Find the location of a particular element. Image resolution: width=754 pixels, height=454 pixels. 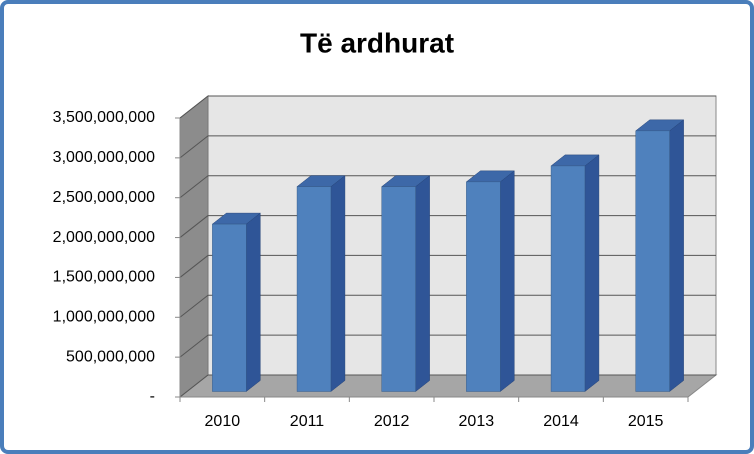

x-tick-label: 2011 is located at coordinates (307, 421).